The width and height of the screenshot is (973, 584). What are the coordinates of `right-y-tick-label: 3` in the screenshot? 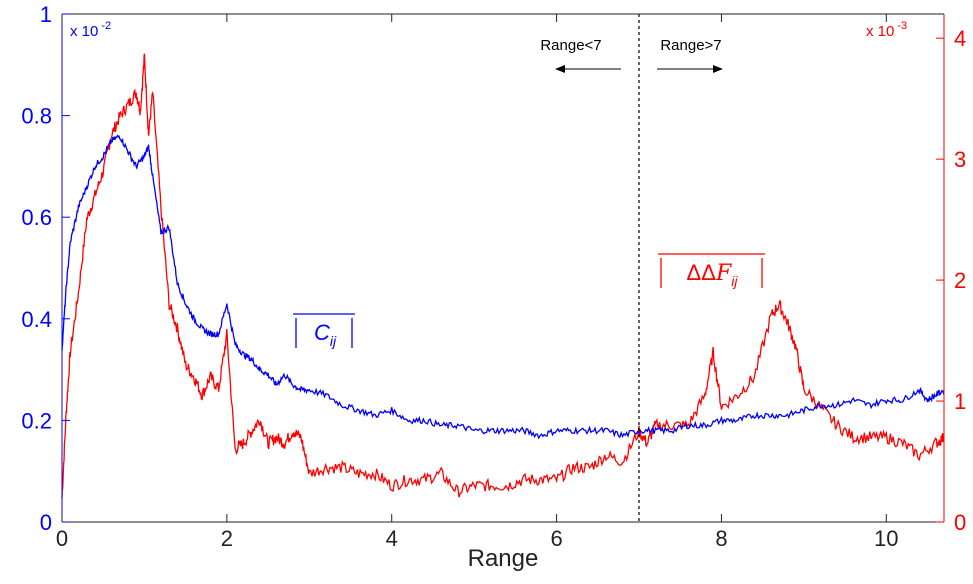 It's located at (960, 159).